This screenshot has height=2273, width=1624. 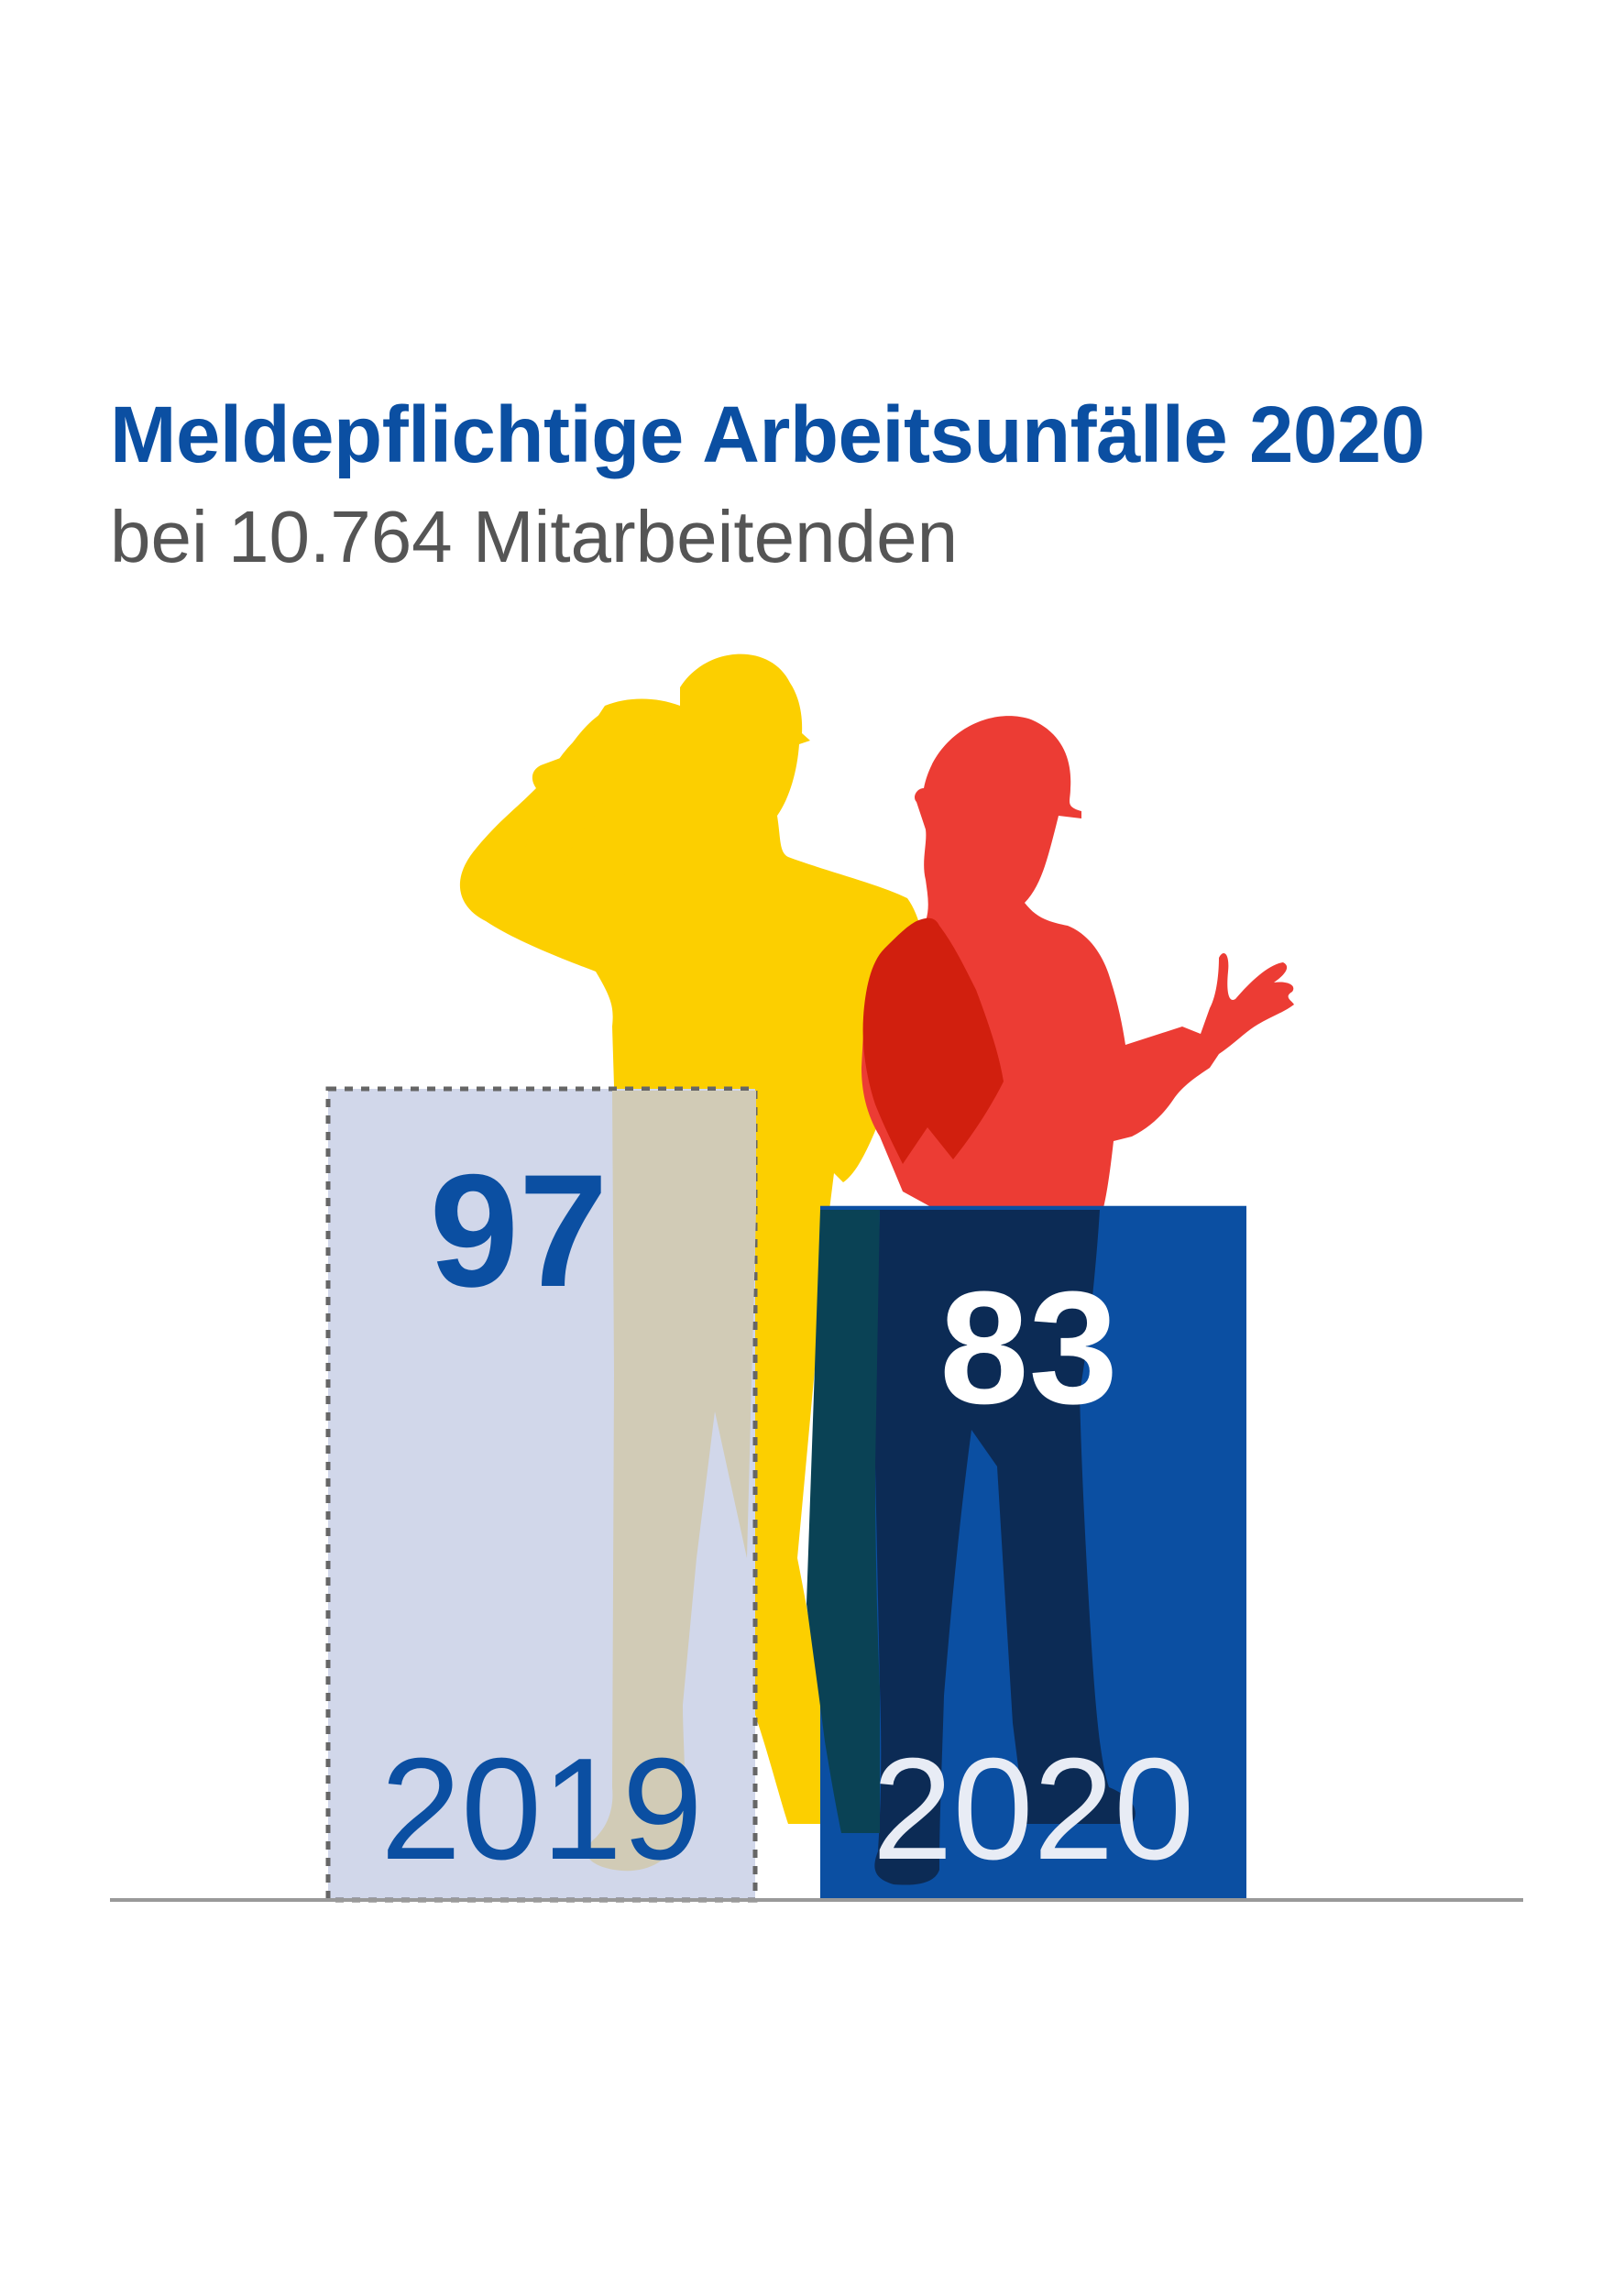 I want to click on red-legs-over-2020-bar, so click(x=1005, y=1547).